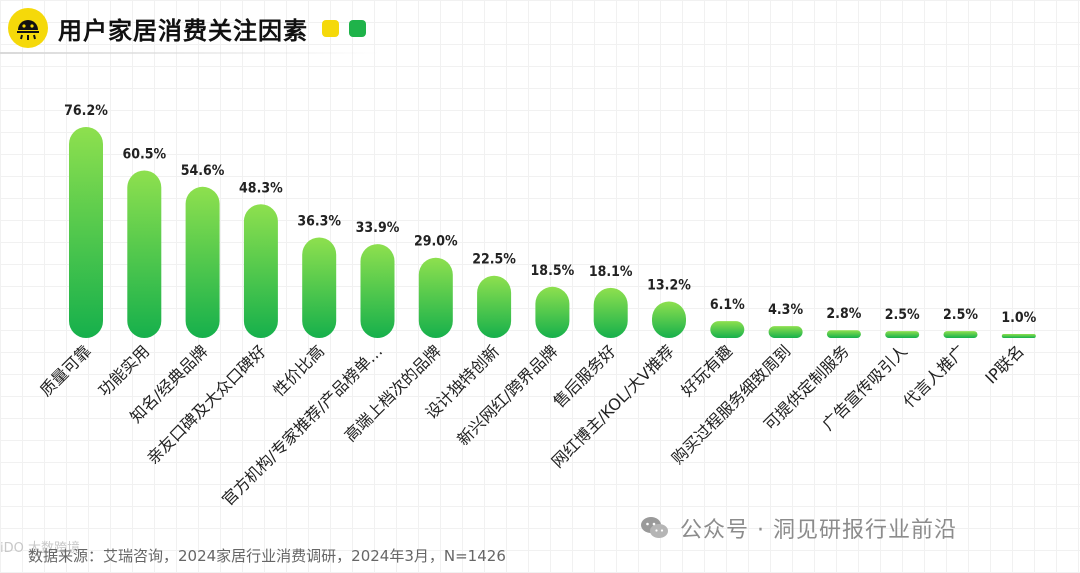 This screenshot has height=573, width=1080. I want to click on value-label-13: 4.3%, so click(785, 310).